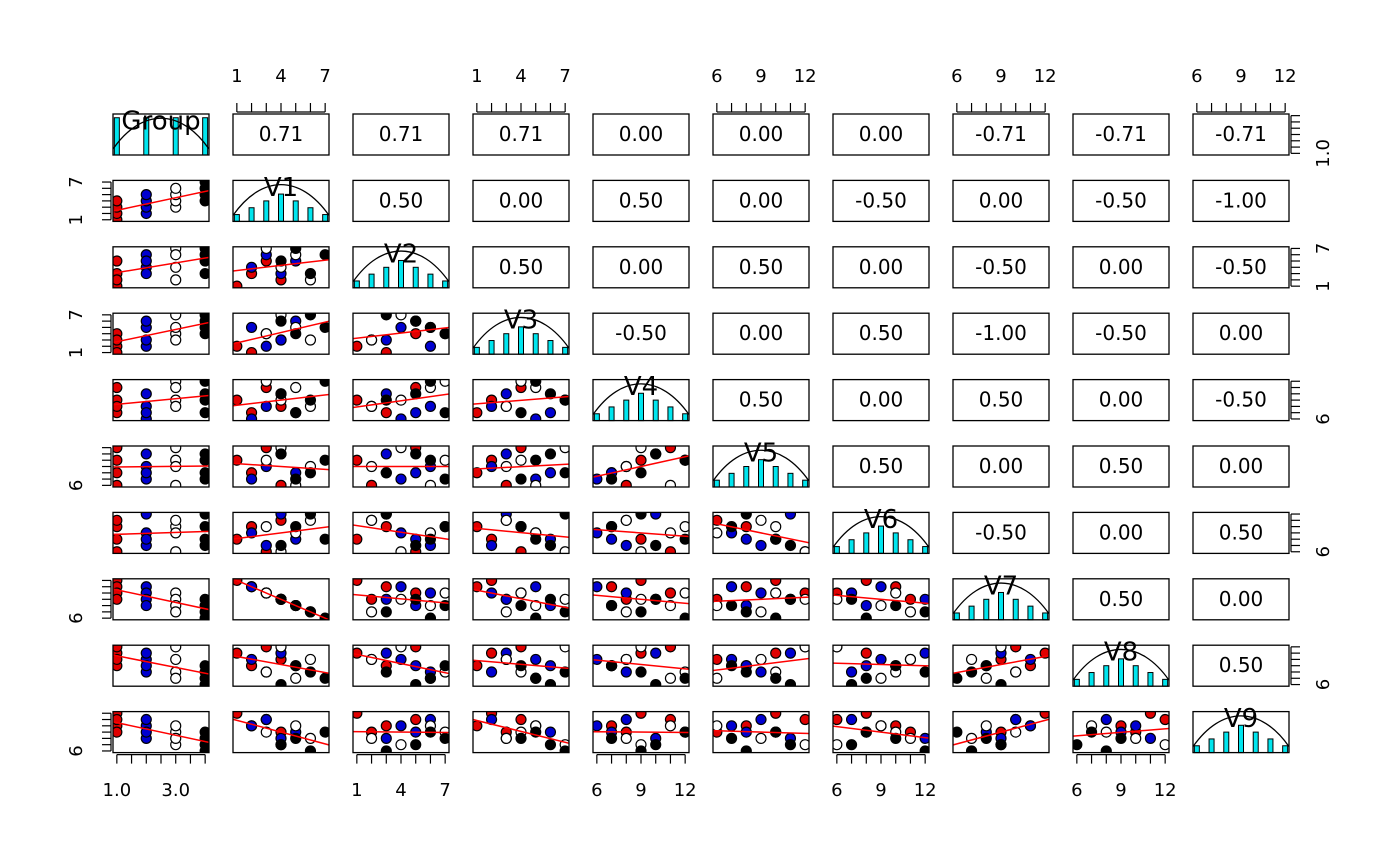  Describe the element at coordinates (281, 188) in the screenshot. I see `variable-name: V1` at that location.